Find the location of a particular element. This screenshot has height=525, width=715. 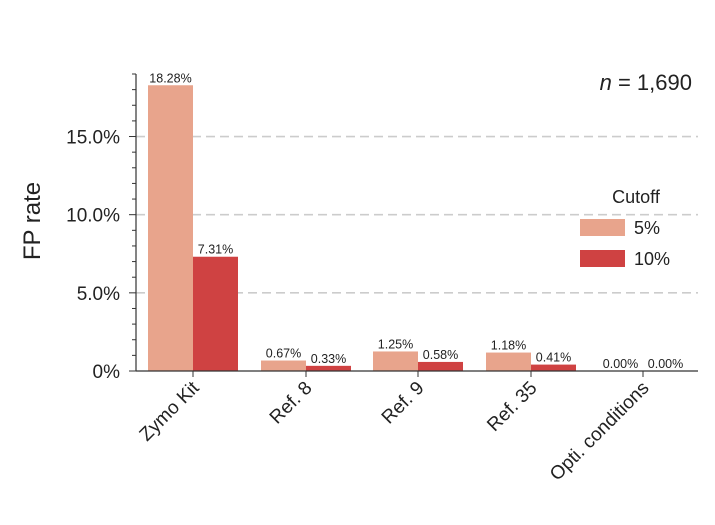

legend-title: Cutoff is located at coordinates (636, 197).